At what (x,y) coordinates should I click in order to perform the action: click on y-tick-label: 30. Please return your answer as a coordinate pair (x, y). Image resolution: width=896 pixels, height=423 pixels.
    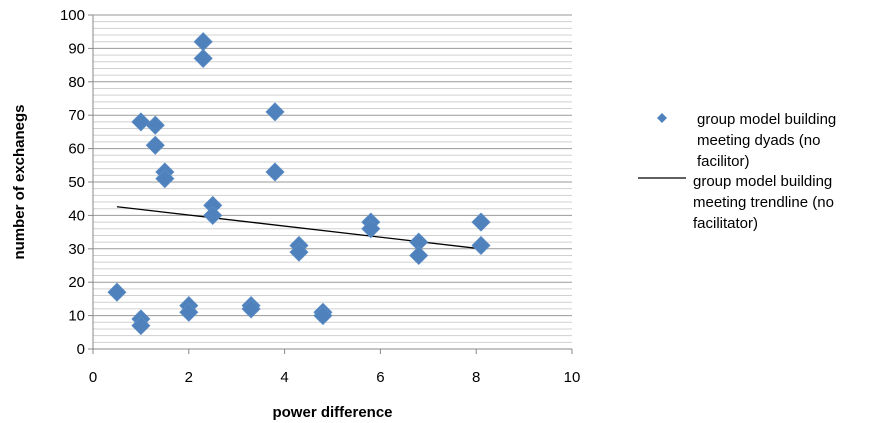
    Looking at the image, I should click on (76, 249).